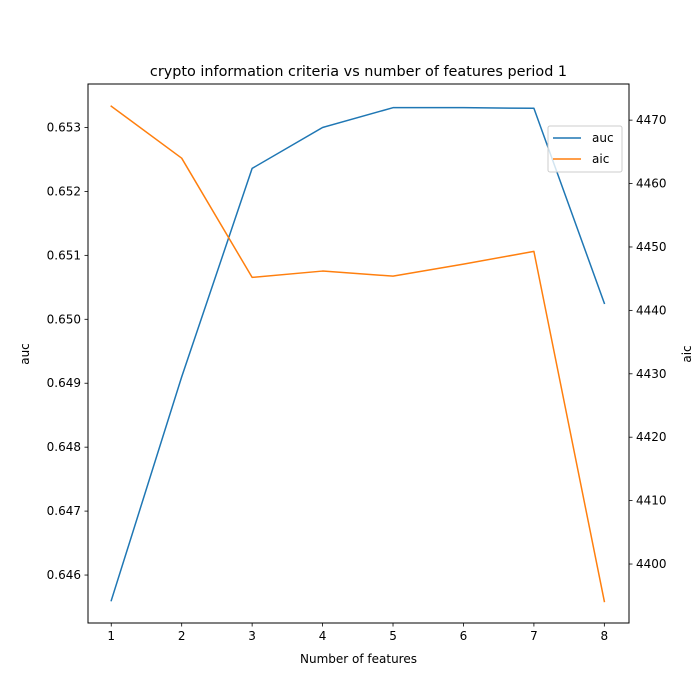  Describe the element at coordinates (182, 636) in the screenshot. I see `x-tick-label: 2` at that location.